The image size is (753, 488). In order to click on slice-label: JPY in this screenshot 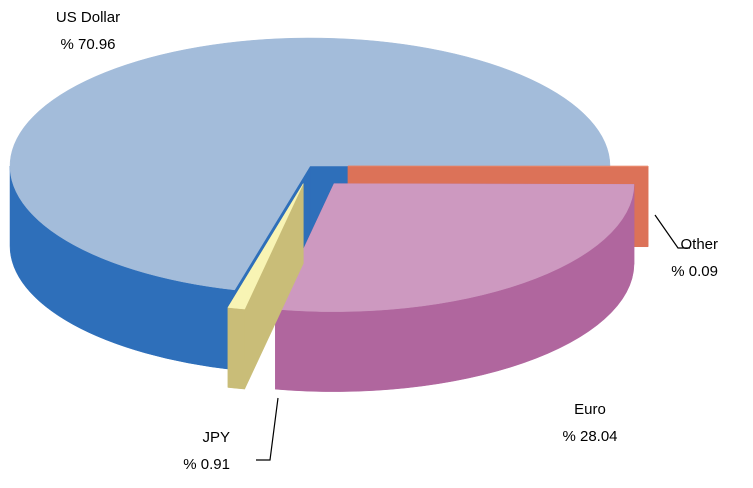, I will do `click(216, 437)`.